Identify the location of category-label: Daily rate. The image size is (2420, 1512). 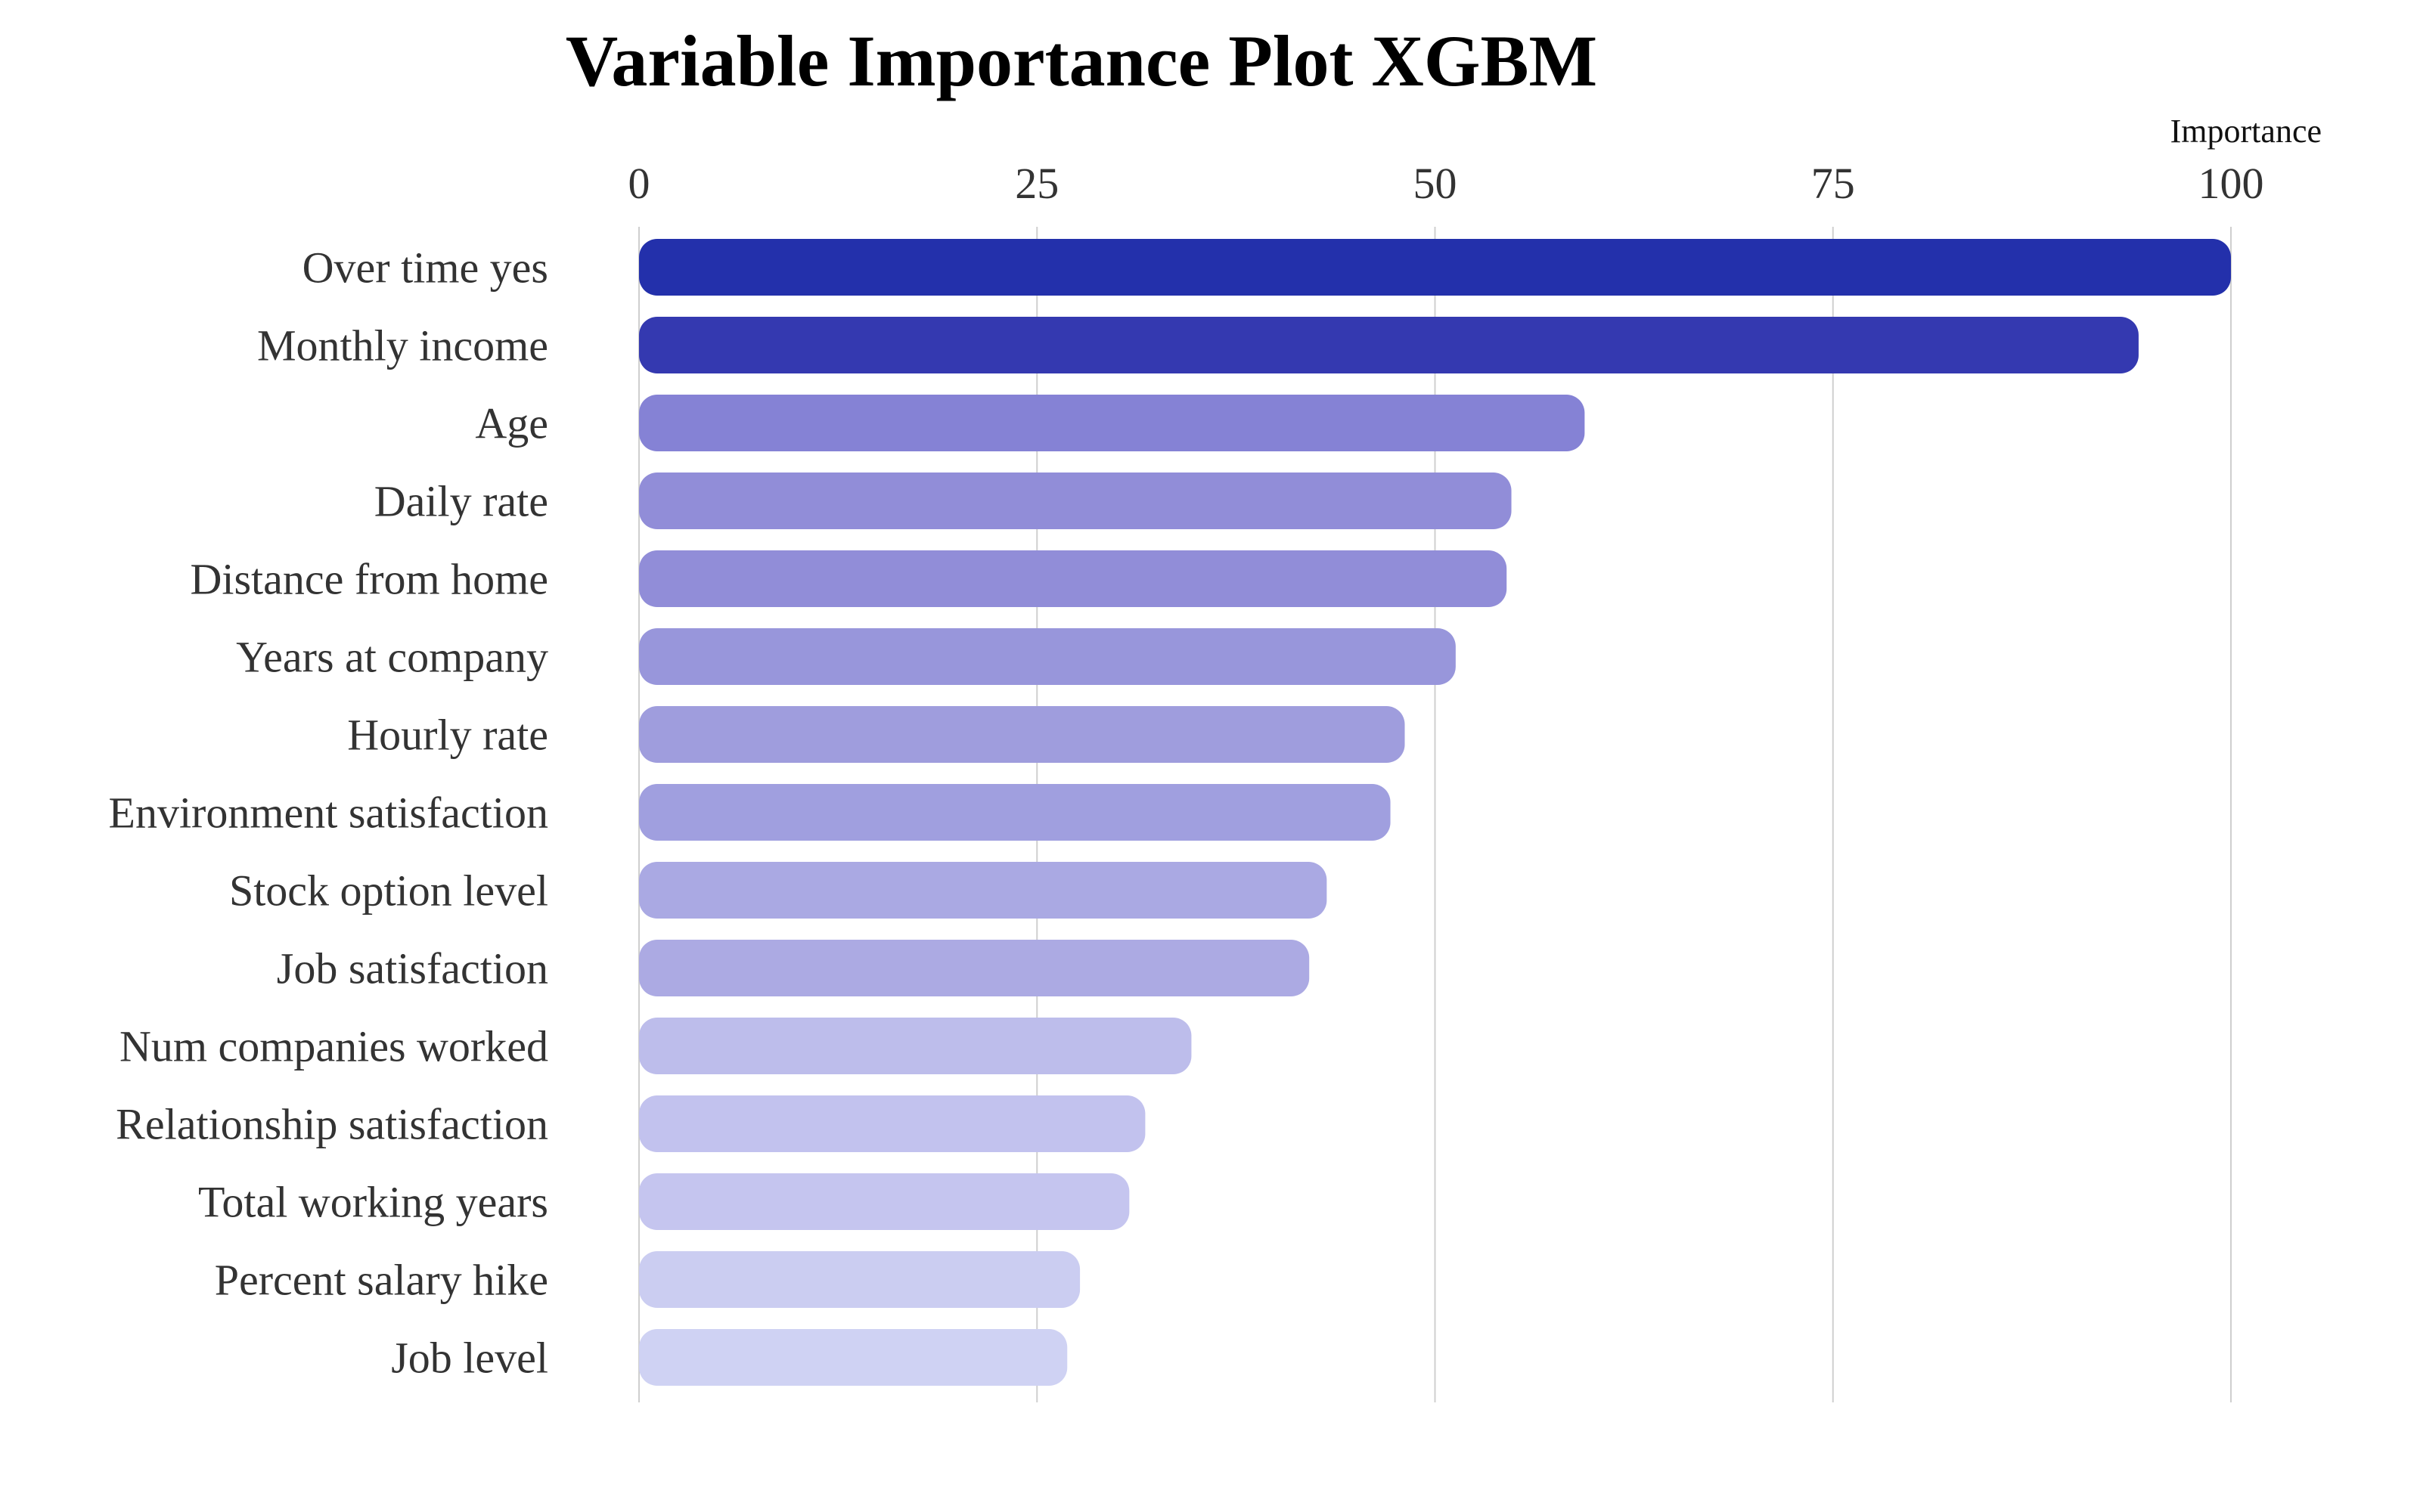
(461, 501).